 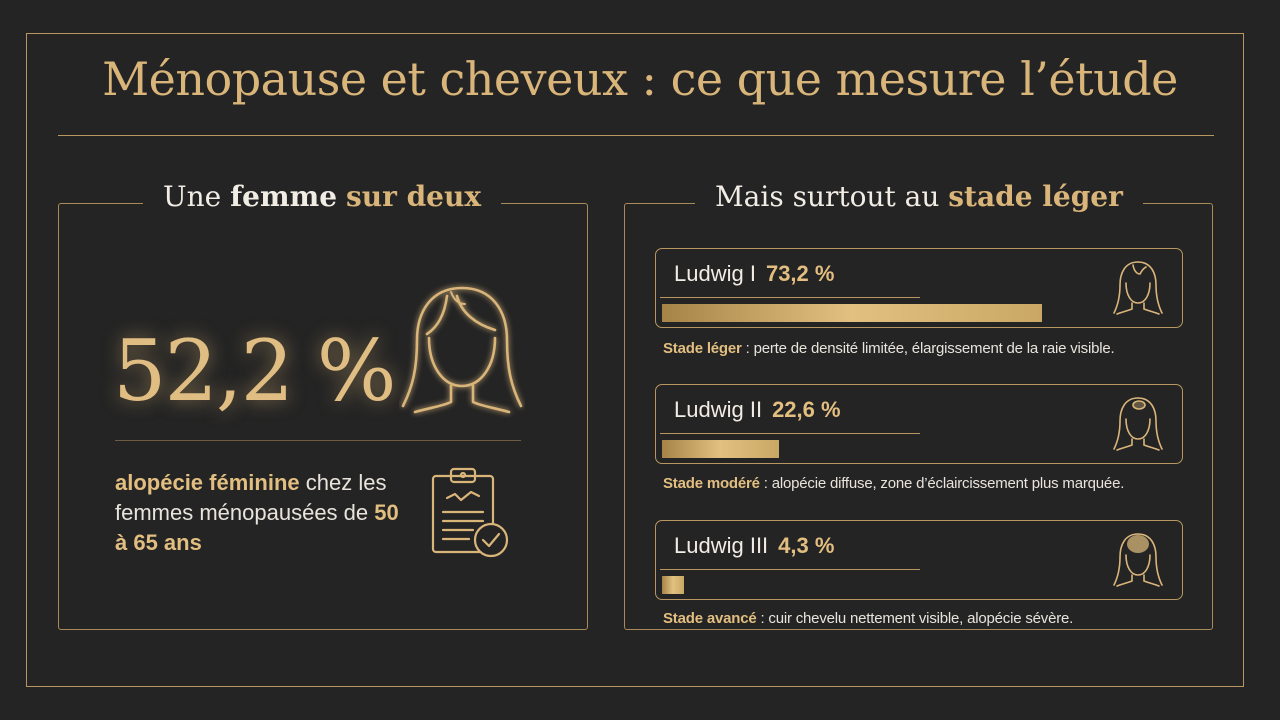 I want to click on ludwig-card-2: Ludwig II 22,6 %, so click(x=919, y=424).